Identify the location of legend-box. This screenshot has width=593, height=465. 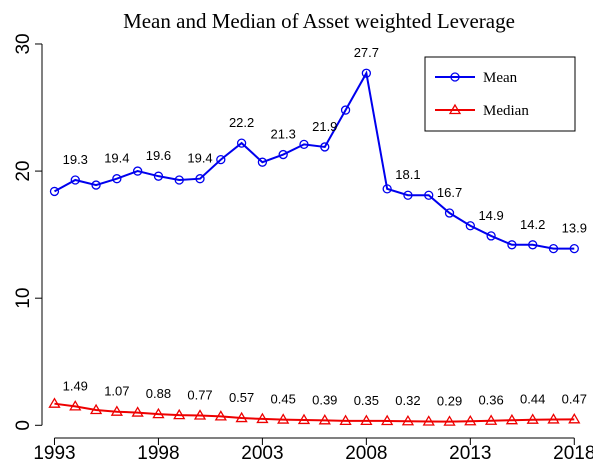
(500, 94).